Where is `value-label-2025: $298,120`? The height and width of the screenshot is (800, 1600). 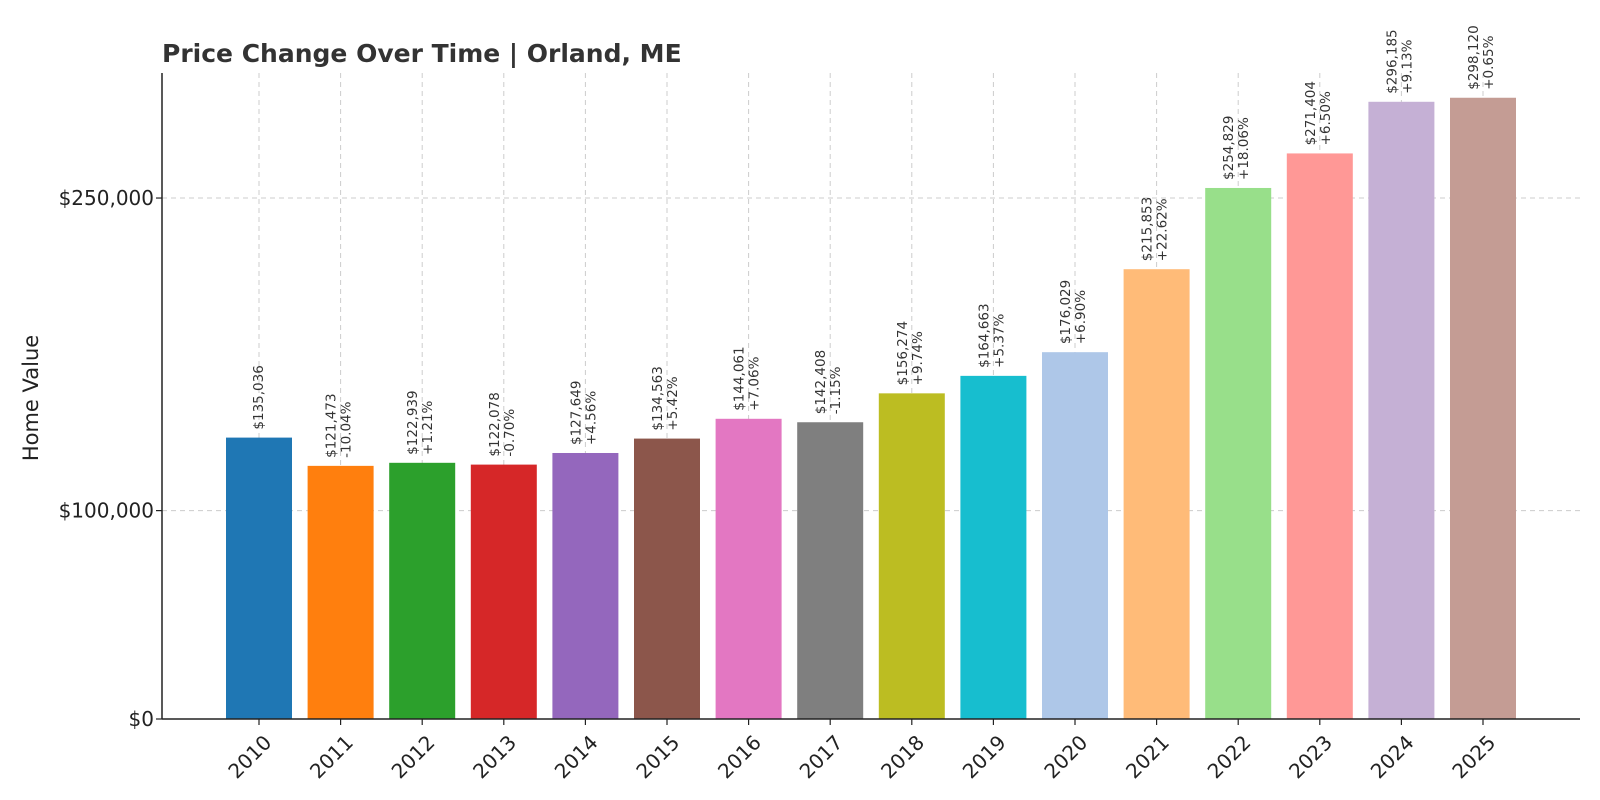 value-label-2025: $298,120 is located at coordinates (1474, 57).